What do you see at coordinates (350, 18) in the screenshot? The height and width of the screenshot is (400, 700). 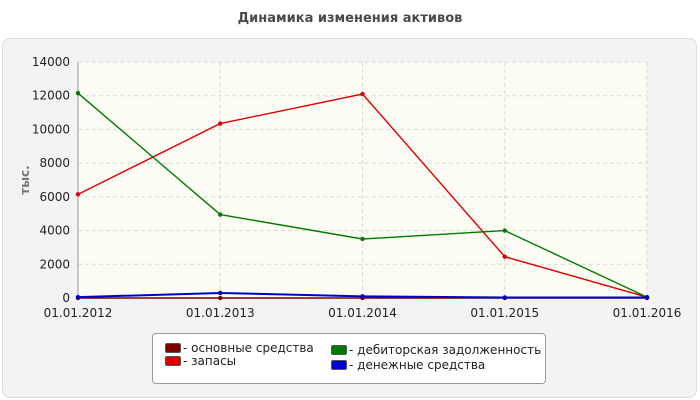 I see `chart-title: Динамика изменения активов` at bounding box center [350, 18].